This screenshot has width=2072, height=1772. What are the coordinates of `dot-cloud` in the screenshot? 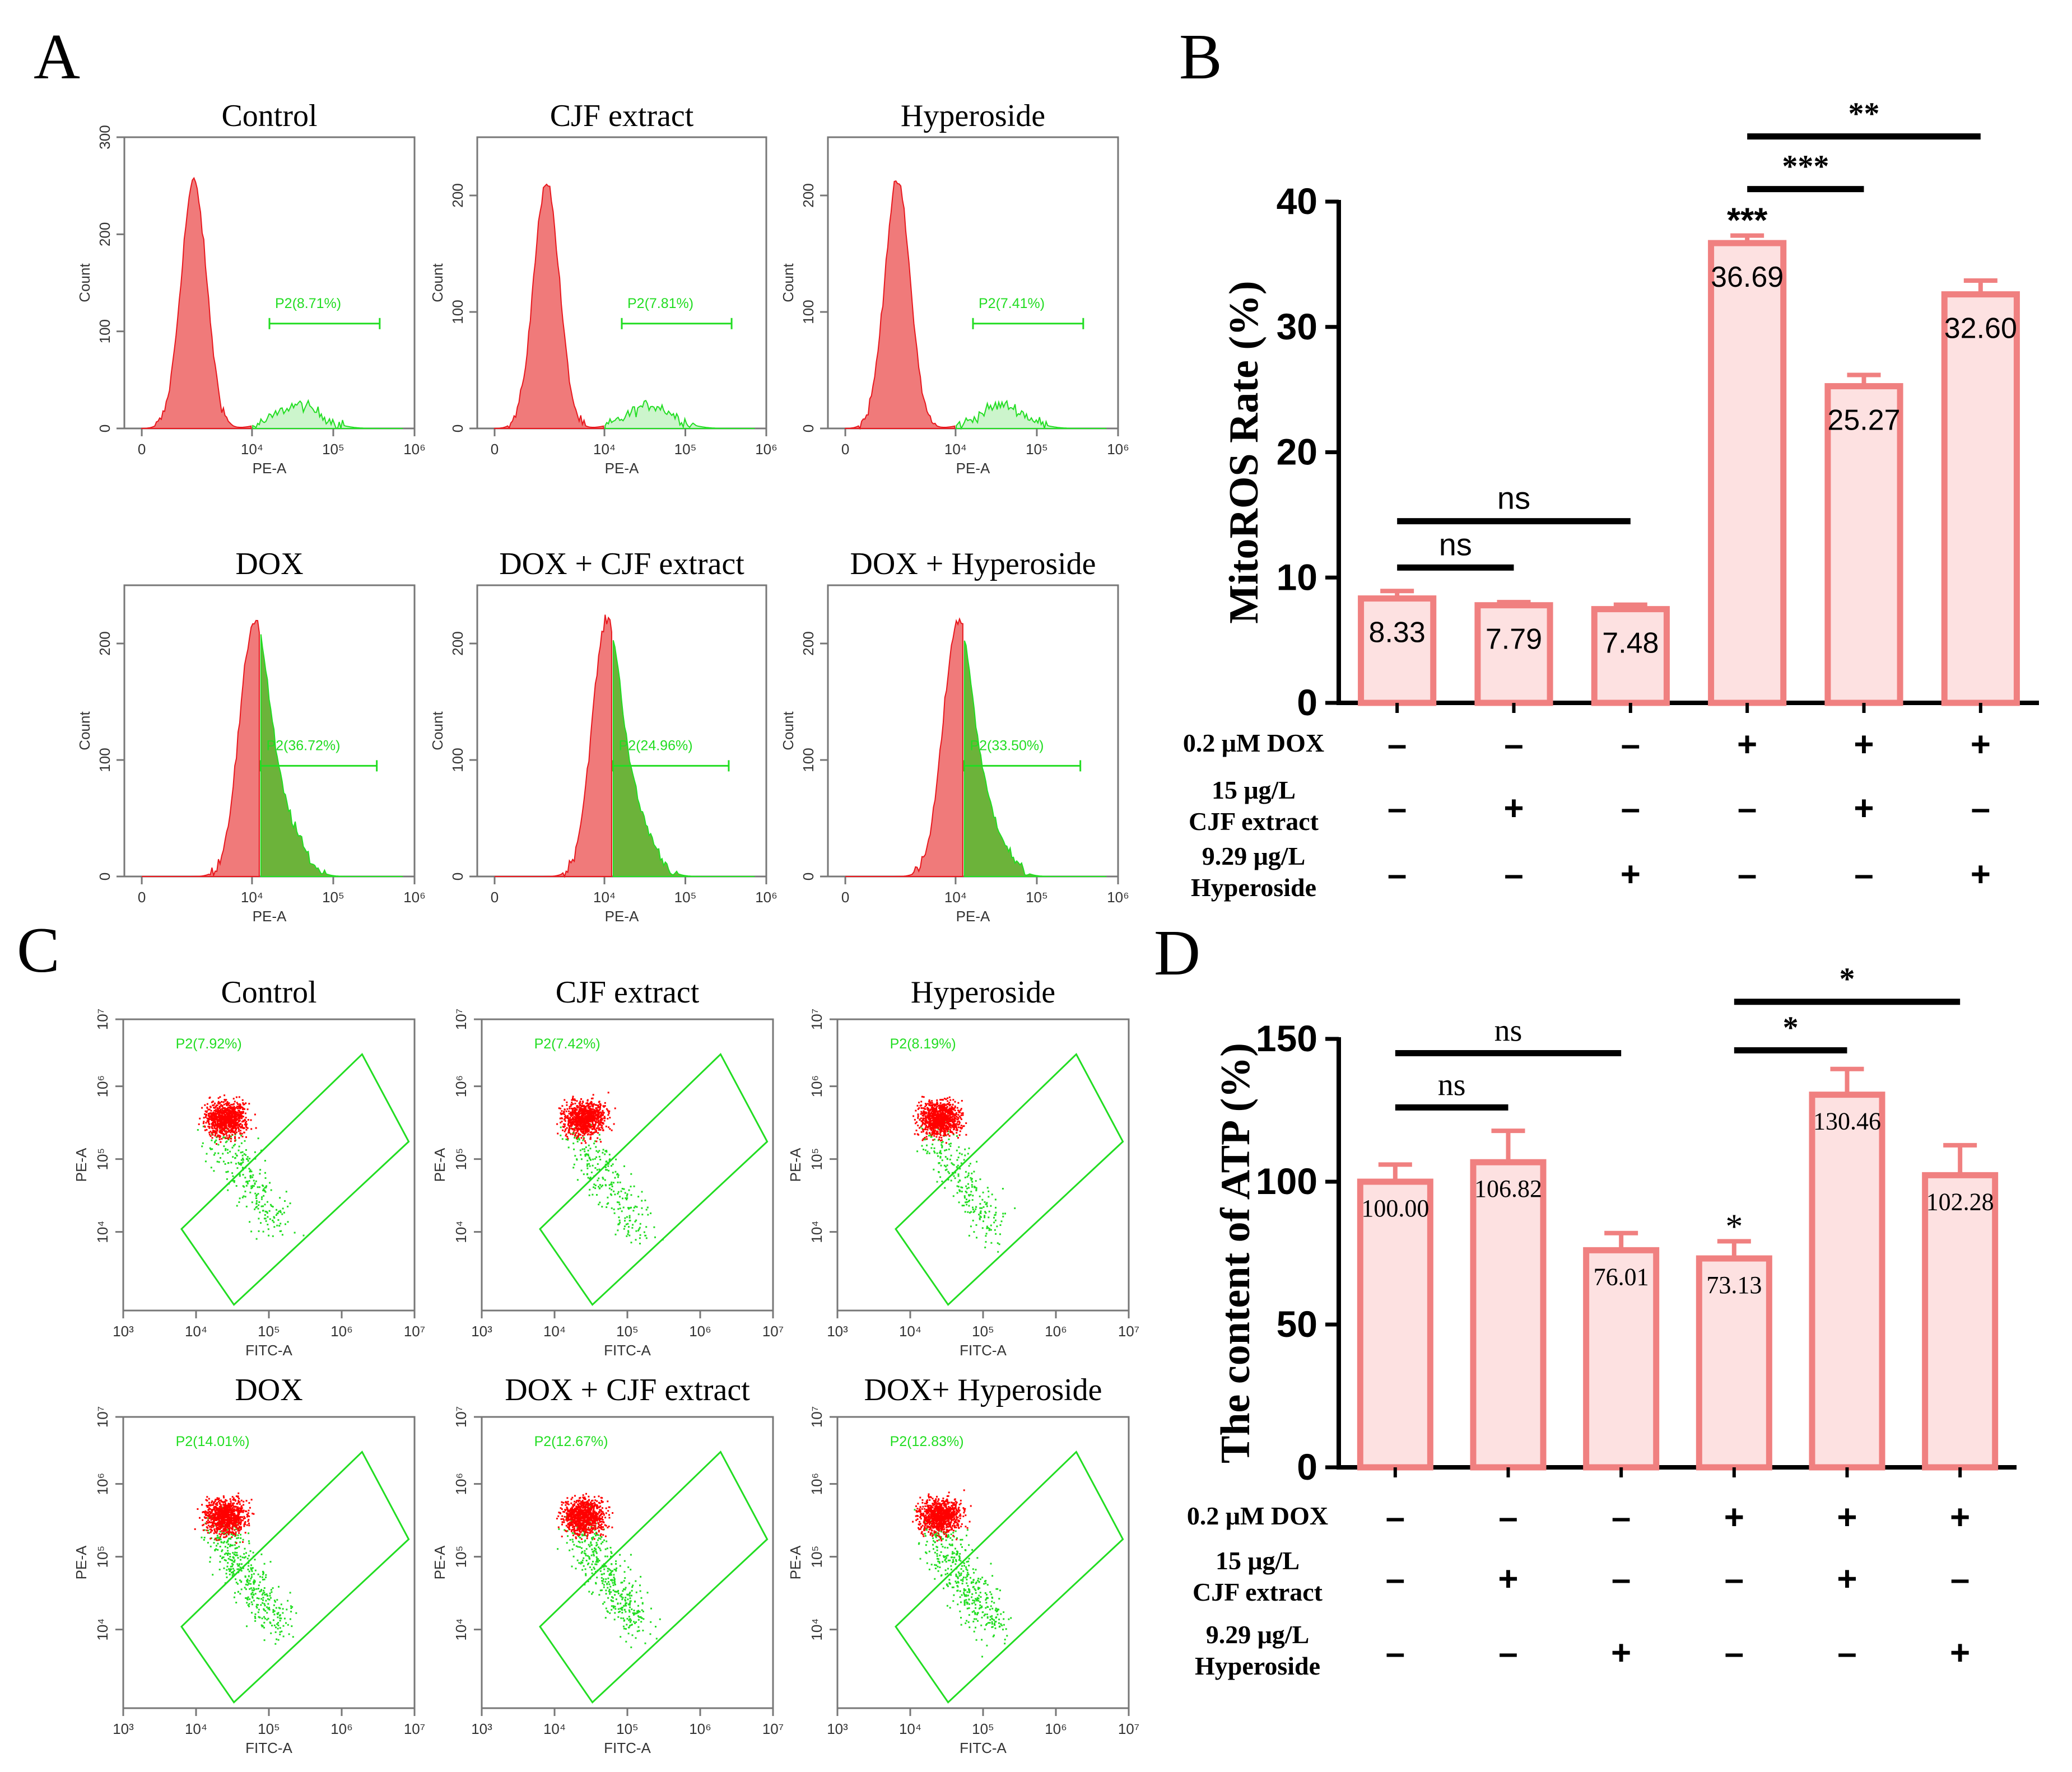 It's located at (608, 1570).